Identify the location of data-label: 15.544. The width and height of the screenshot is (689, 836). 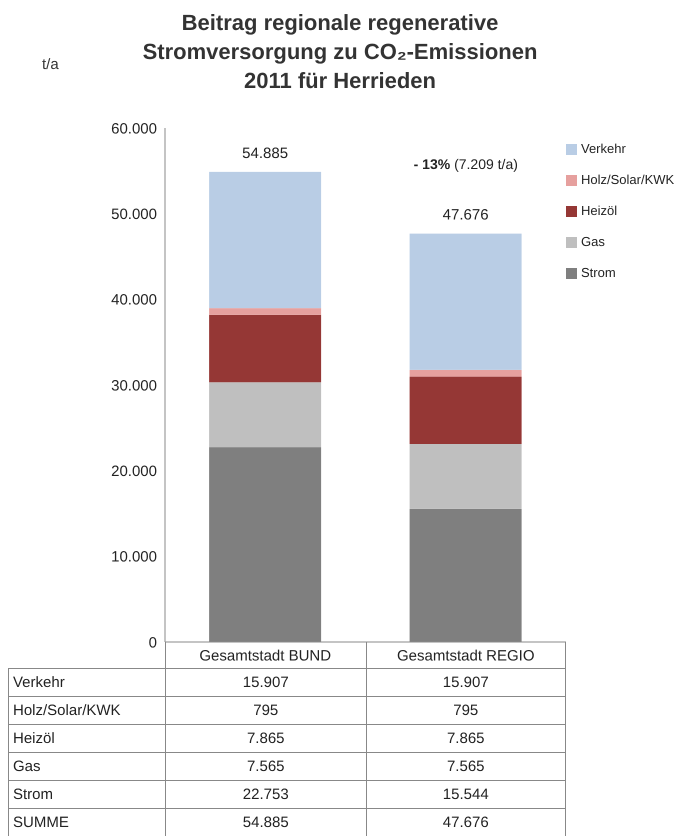
(466, 794).